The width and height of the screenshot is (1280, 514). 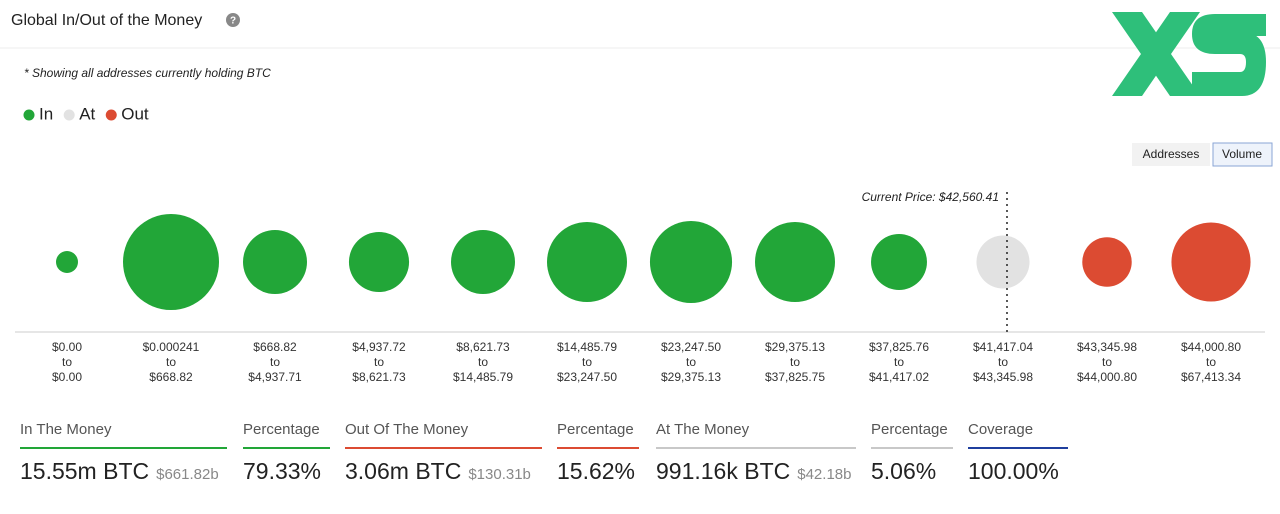 What do you see at coordinates (824, 474) in the screenshot?
I see `summary-sub: $42.18b` at bounding box center [824, 474].